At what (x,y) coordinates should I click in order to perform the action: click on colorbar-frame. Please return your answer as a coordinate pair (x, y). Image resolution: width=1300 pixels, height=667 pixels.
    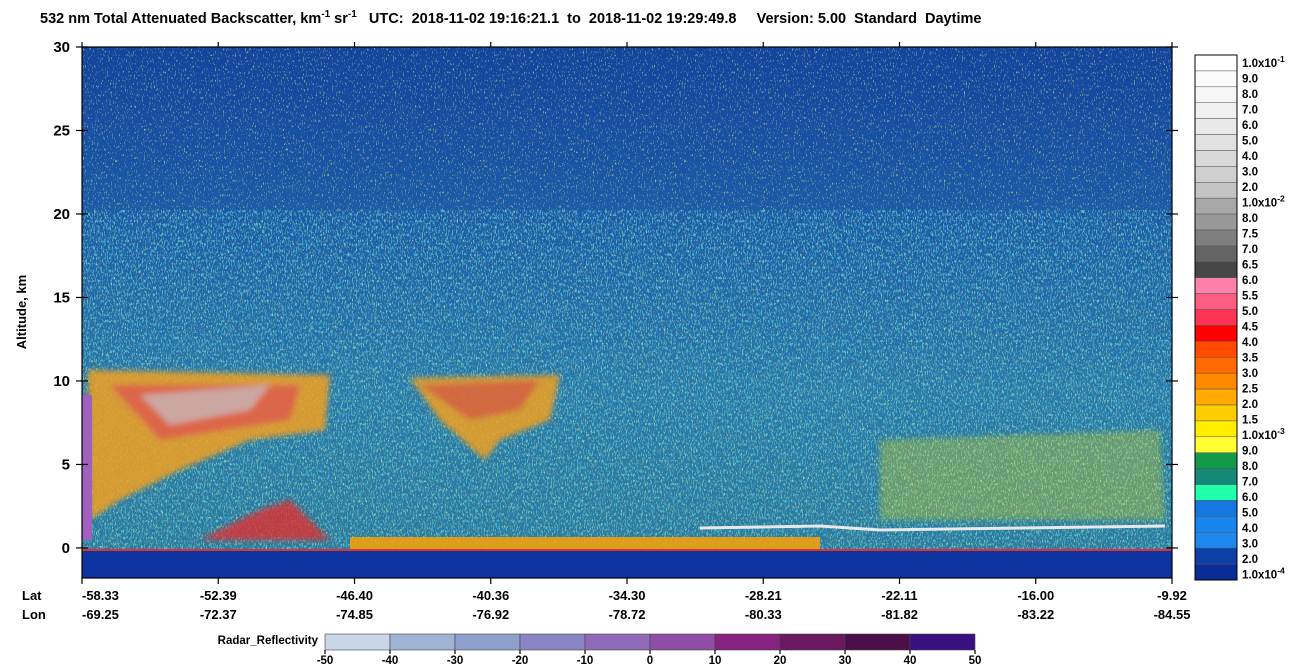
    Looking at the image, I should click on (1216, 317).